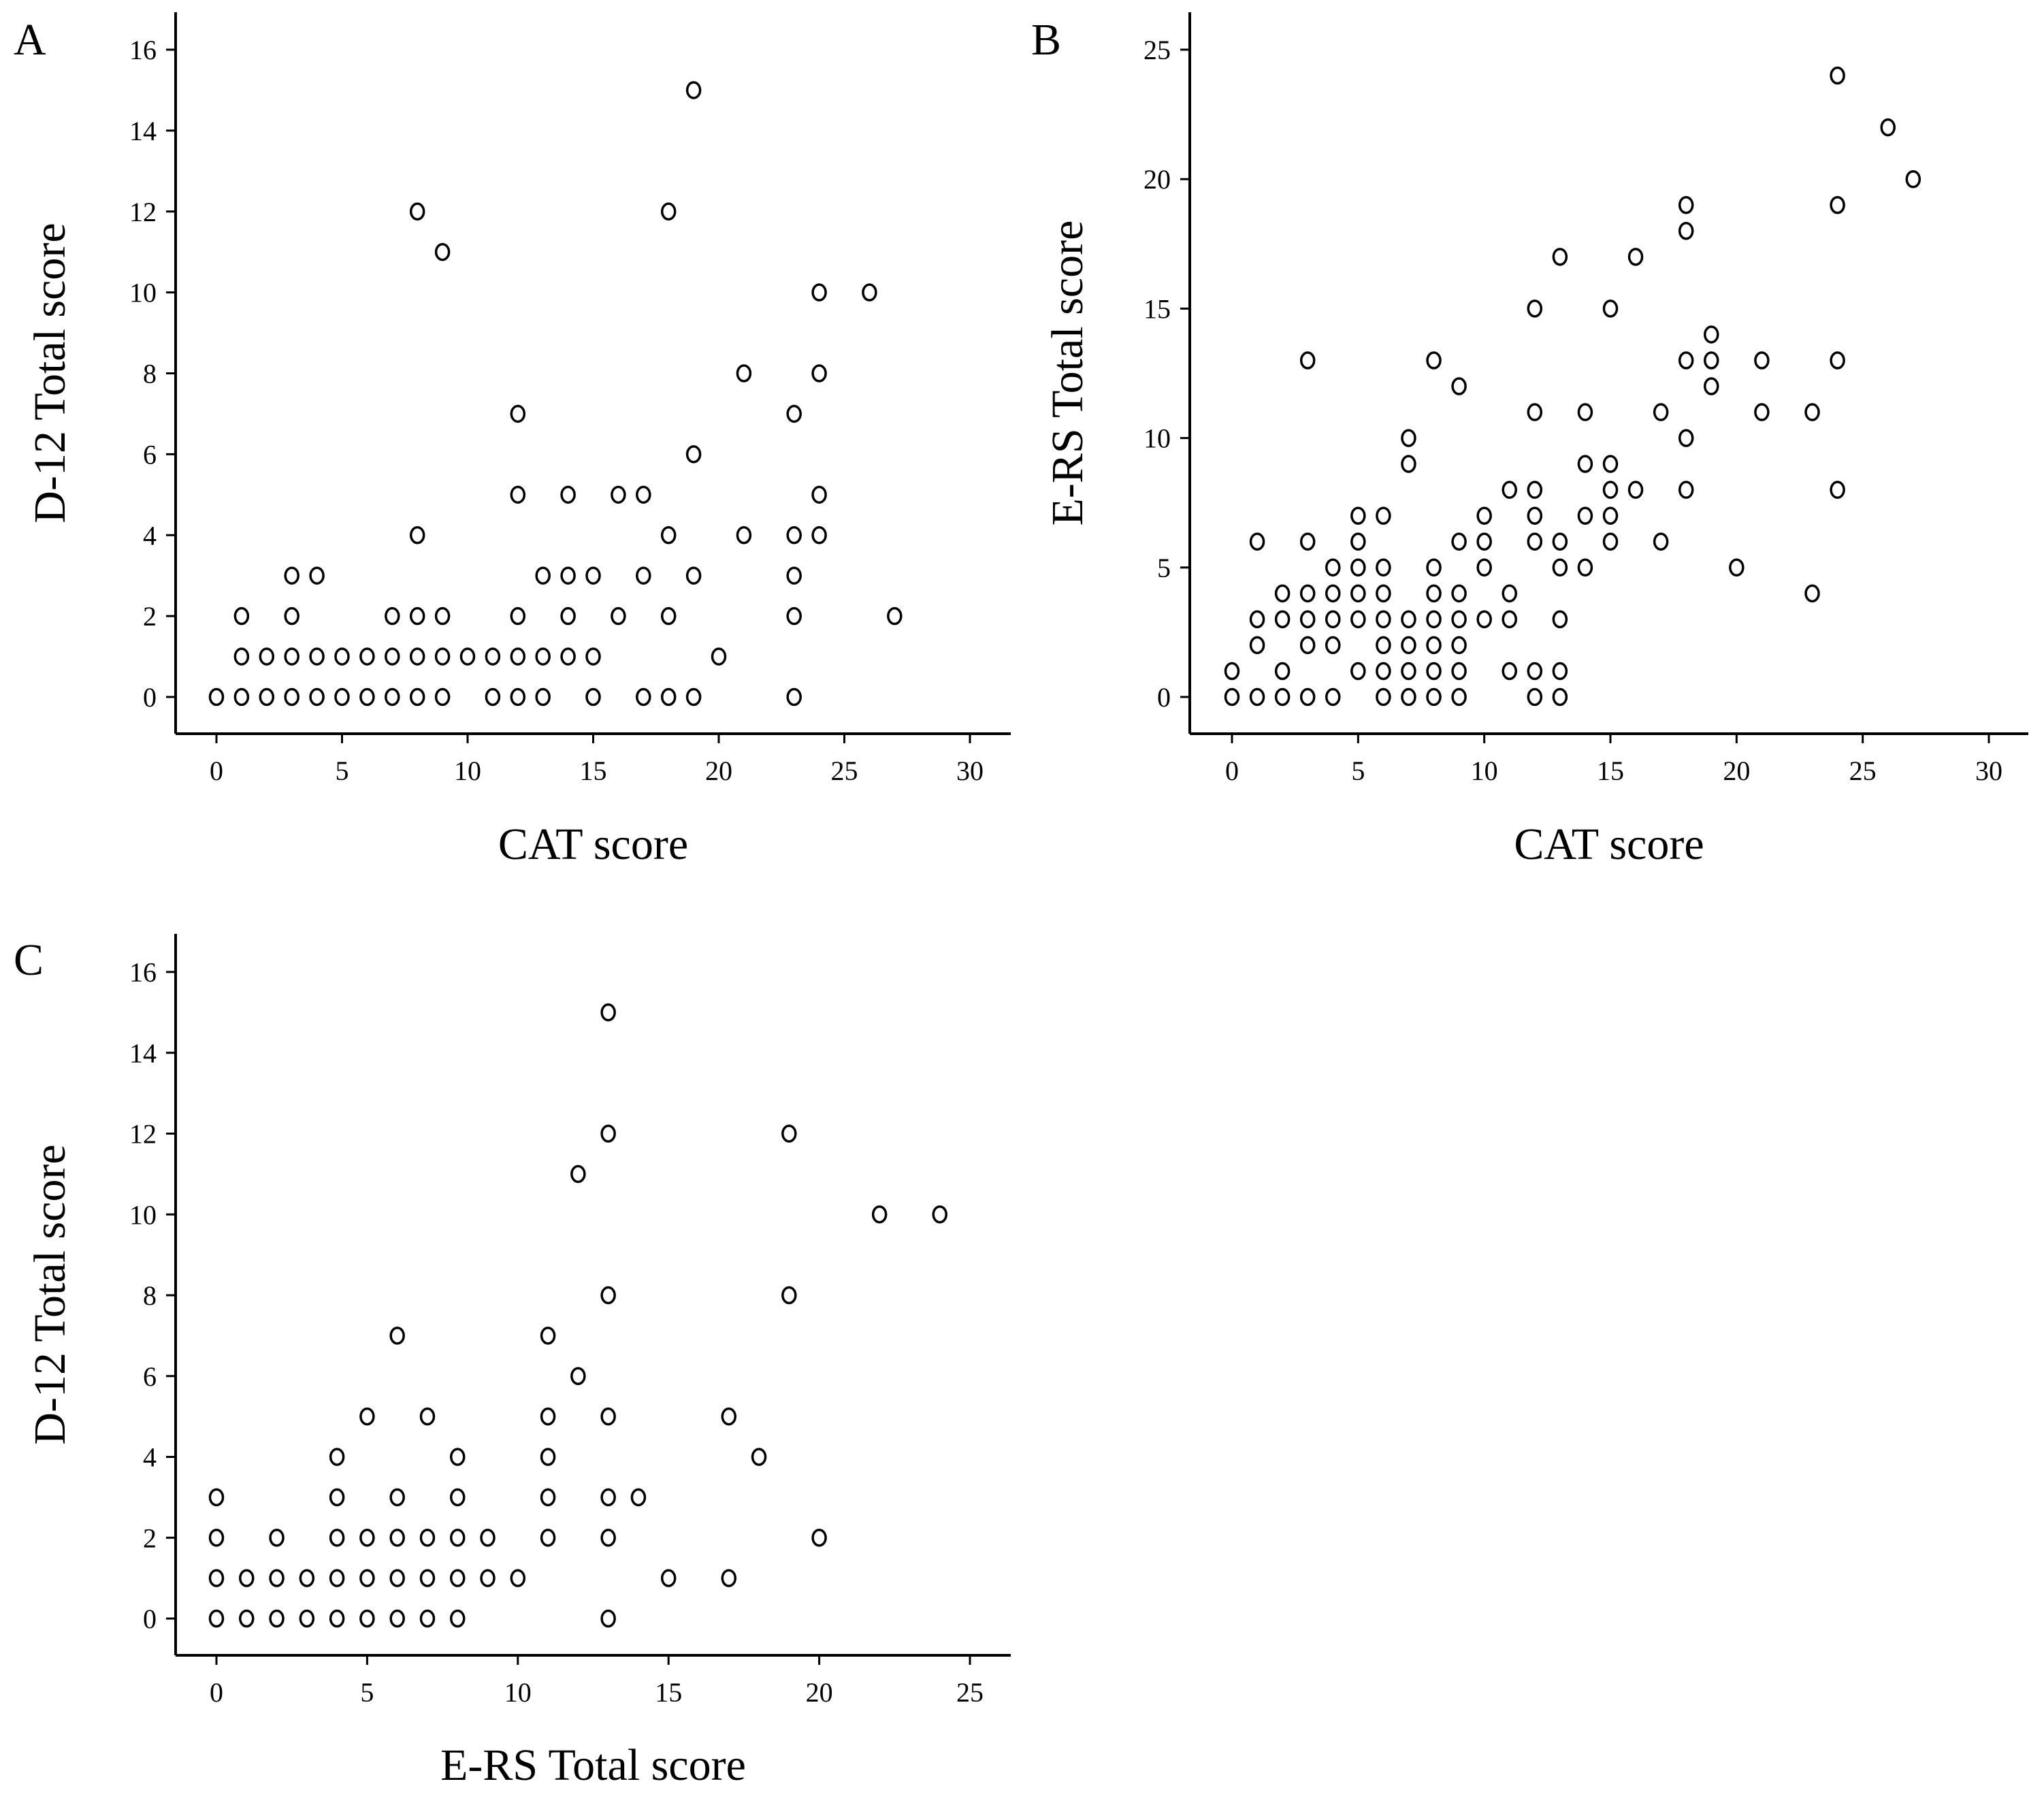  Describe the element at coordinates (1046, 40) in the screenshot. I see `panel-label: B` at that location.